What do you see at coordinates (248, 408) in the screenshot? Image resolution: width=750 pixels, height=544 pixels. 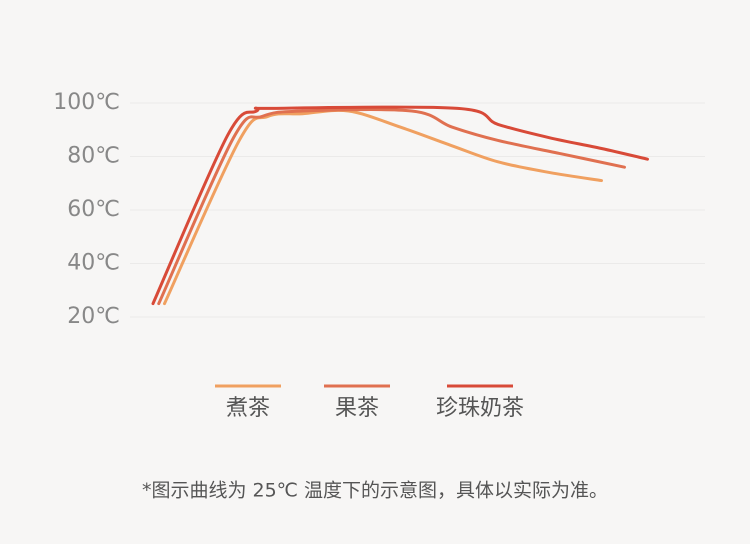 I see `legend-label: 煮茶` at bounding box center [248, 408].